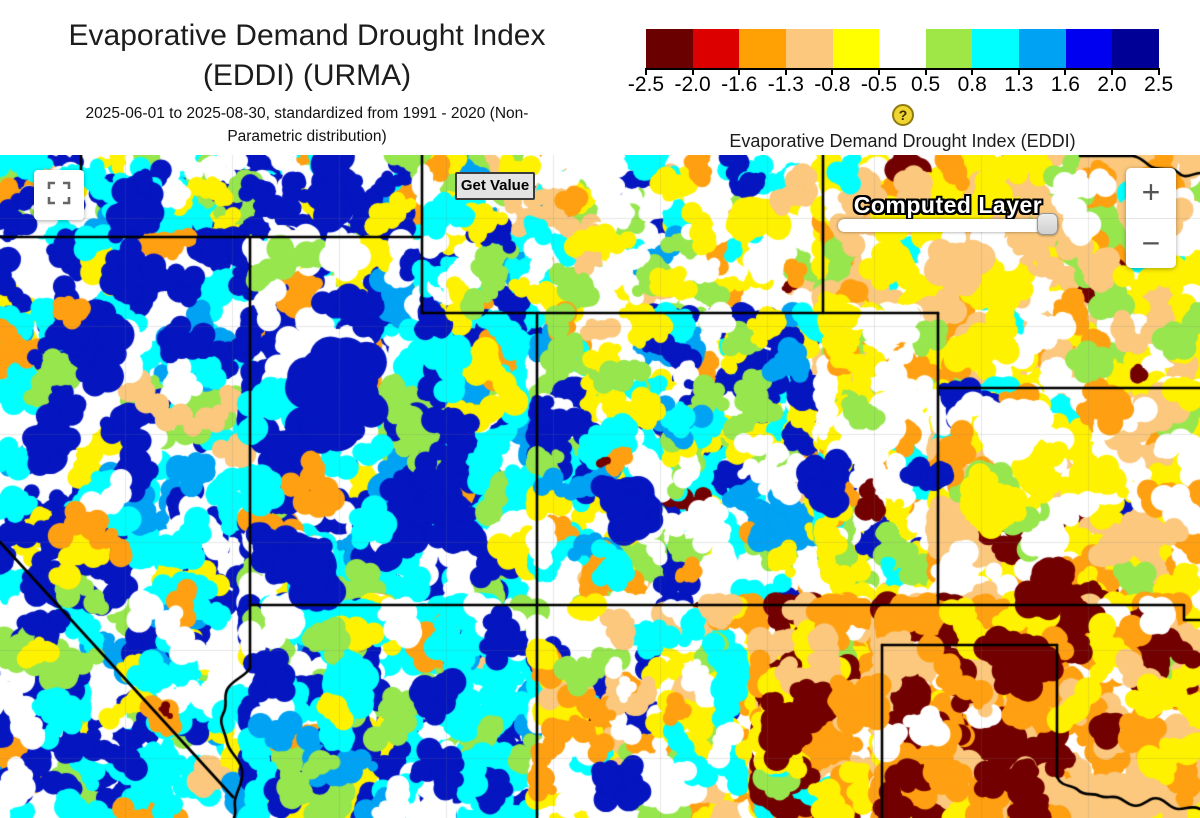 Image resolution: width=1200 pixels, height=818 pixels. I want to click on legend-tick-label: -0.8, so click(832, 84).